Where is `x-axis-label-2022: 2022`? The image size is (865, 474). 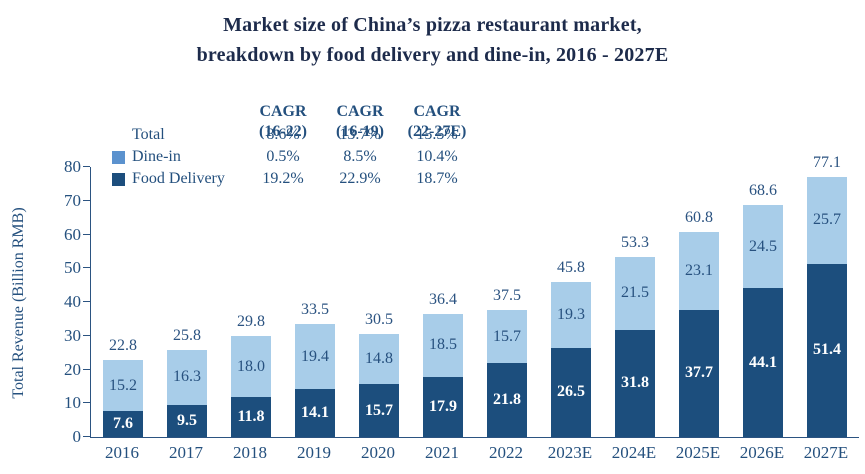 x-axis-label-2022: 2022 is located at coordinates (506, 452).